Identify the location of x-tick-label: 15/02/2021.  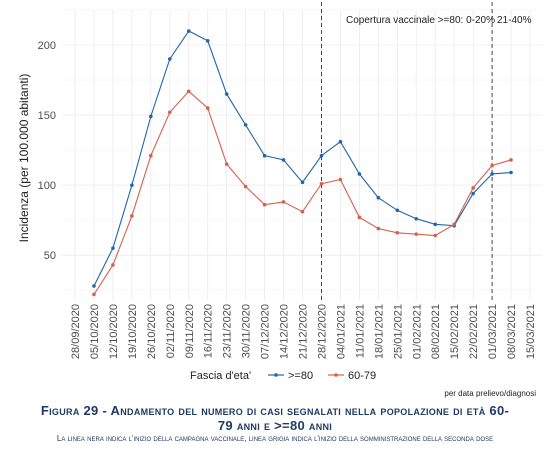
(455, 331).